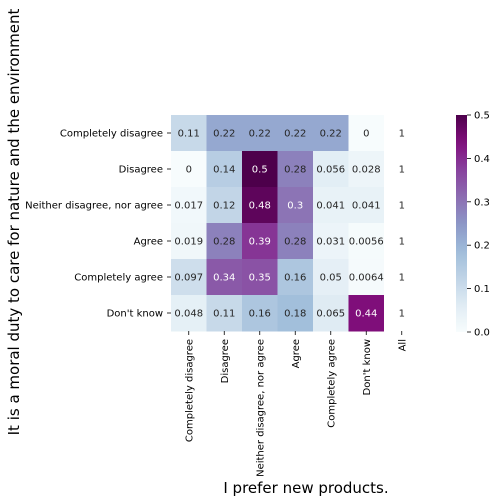  I want to click on cell-value-label: 0.39, so click(260, 242).